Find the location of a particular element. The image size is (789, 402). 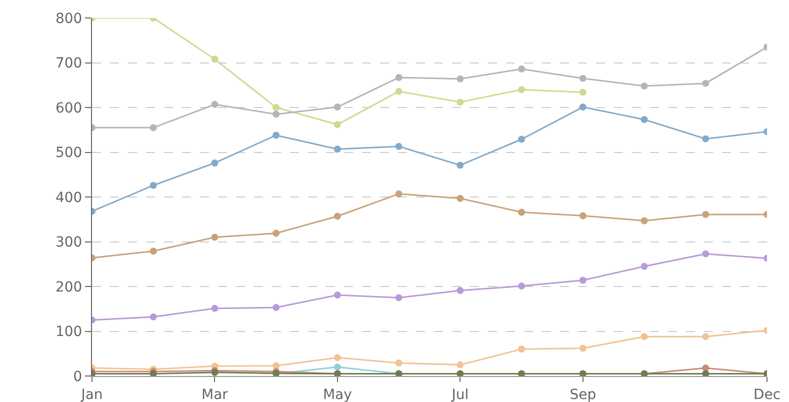

y-tick-label: 100 is located at coordinates (68, 332).